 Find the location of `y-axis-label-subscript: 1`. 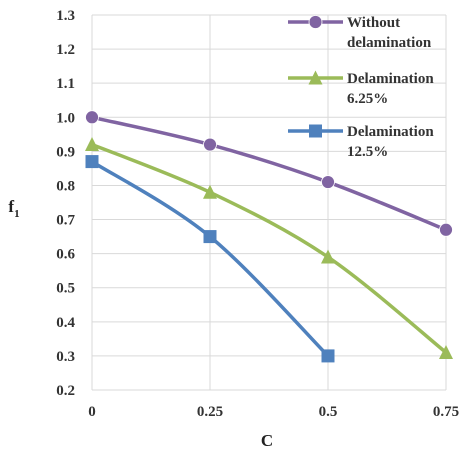

y-axis-label-subscript: 1 is located at coordinates (17, 214).